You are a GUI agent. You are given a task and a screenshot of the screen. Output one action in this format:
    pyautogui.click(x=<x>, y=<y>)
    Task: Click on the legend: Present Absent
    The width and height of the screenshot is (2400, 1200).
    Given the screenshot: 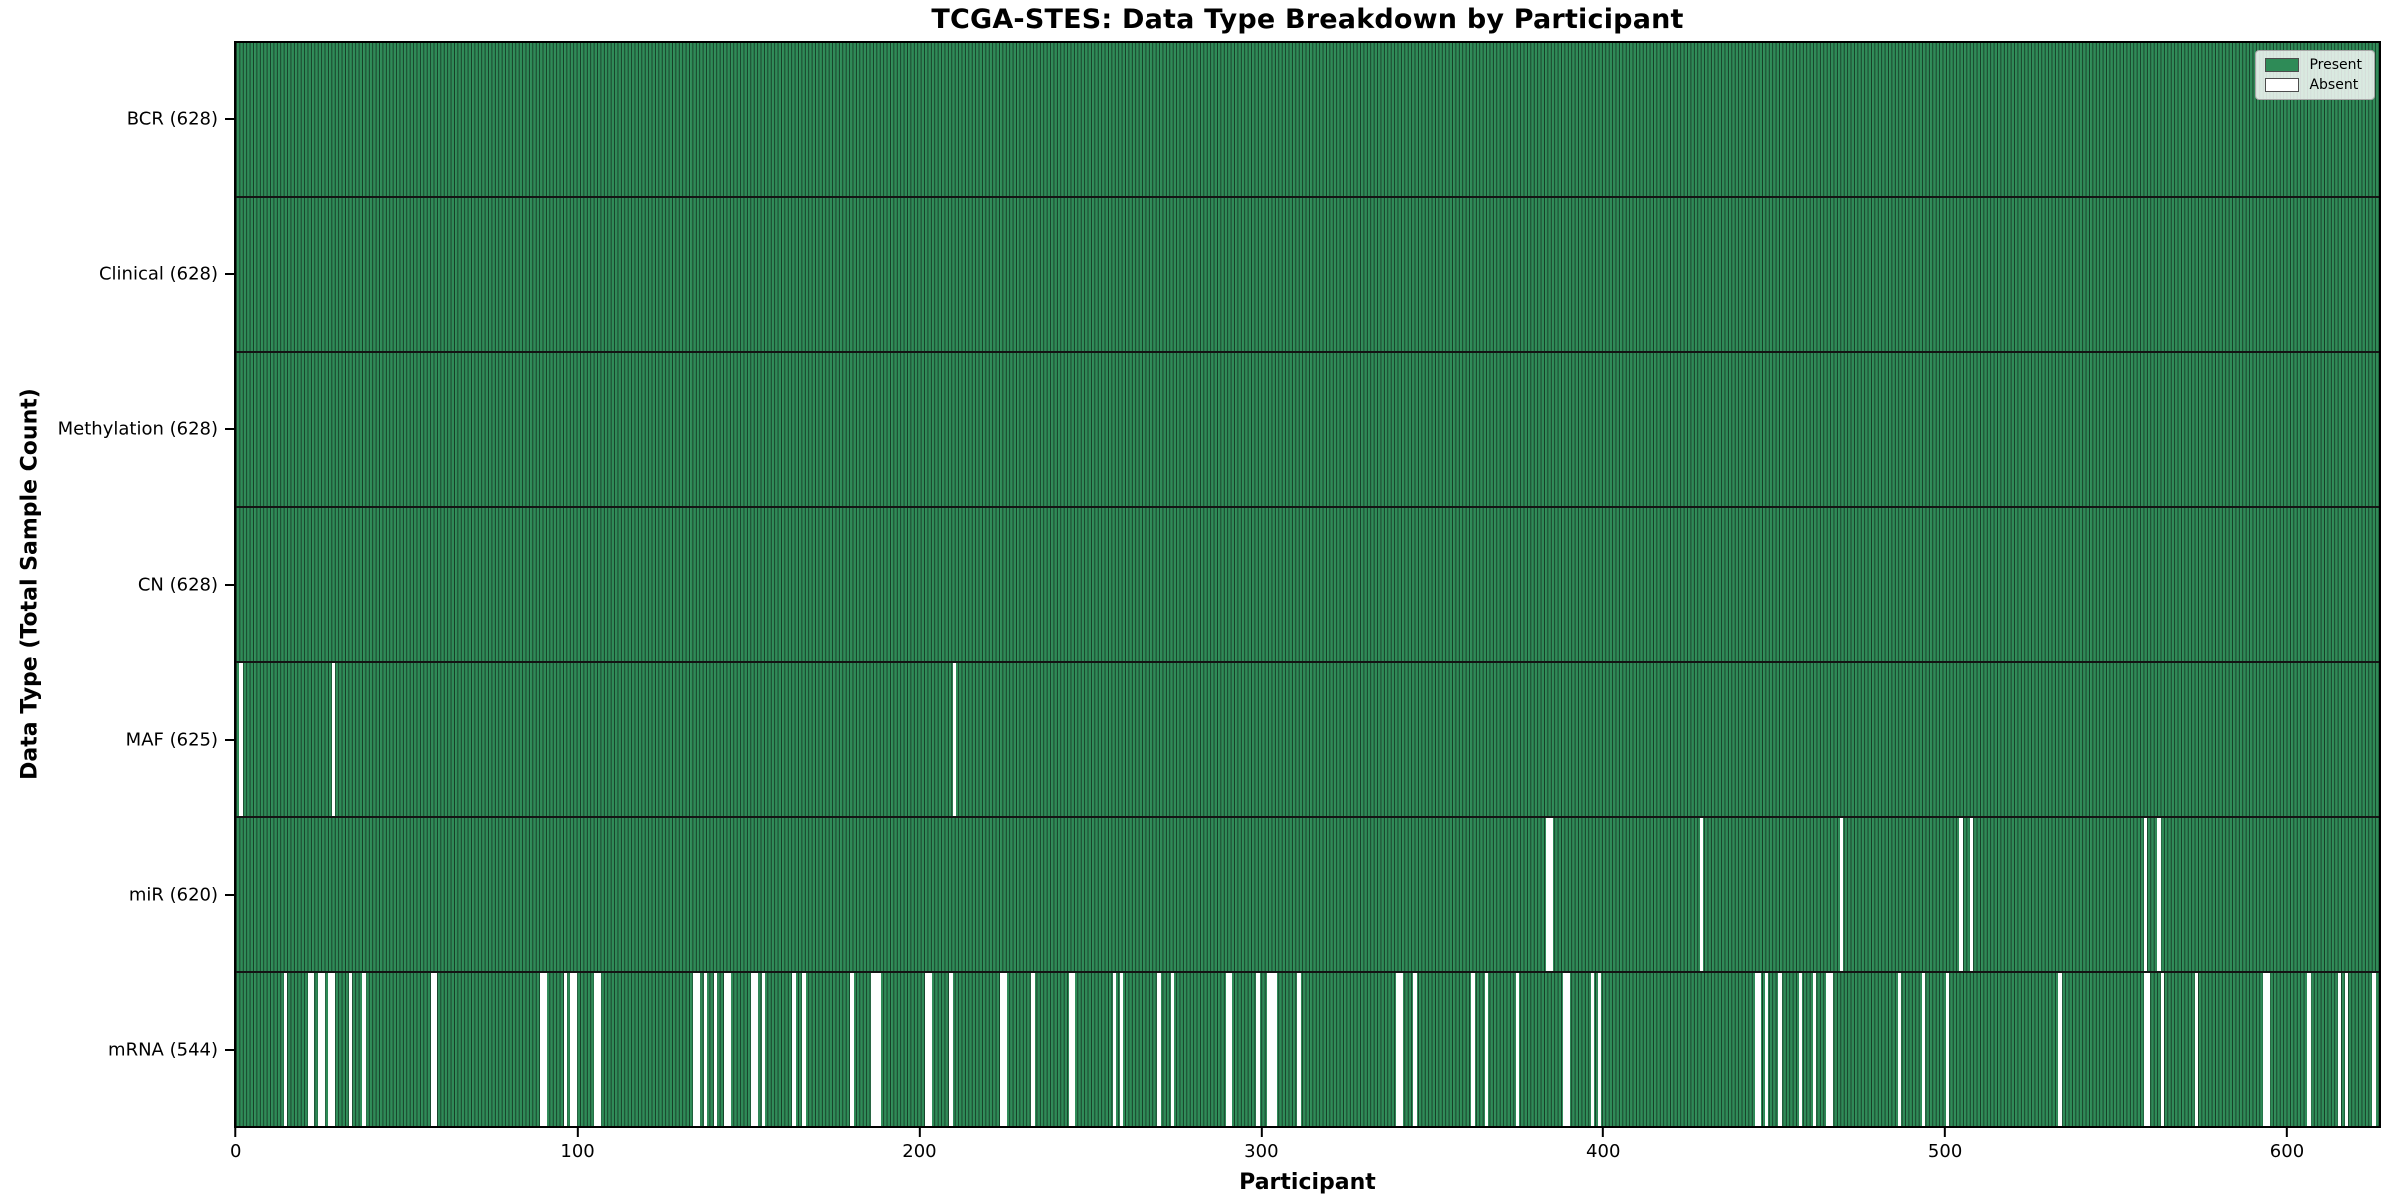 What is the action you would take?
    pyautogui.click(x=2315, y=75)
    